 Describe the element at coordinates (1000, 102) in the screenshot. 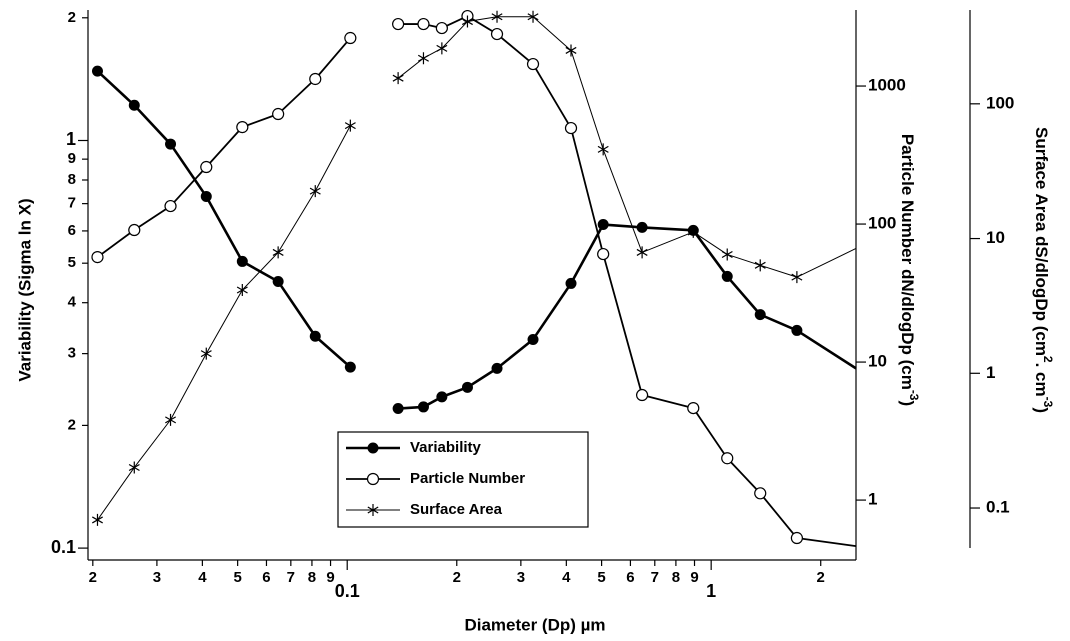

I see `y3-tick-label: 100` at that location.